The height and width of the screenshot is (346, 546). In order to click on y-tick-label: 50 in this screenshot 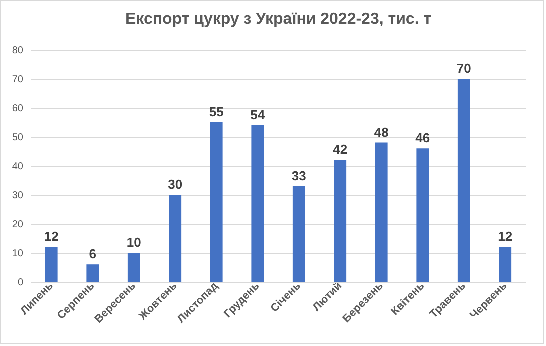, I will do `click(18, 138)`.